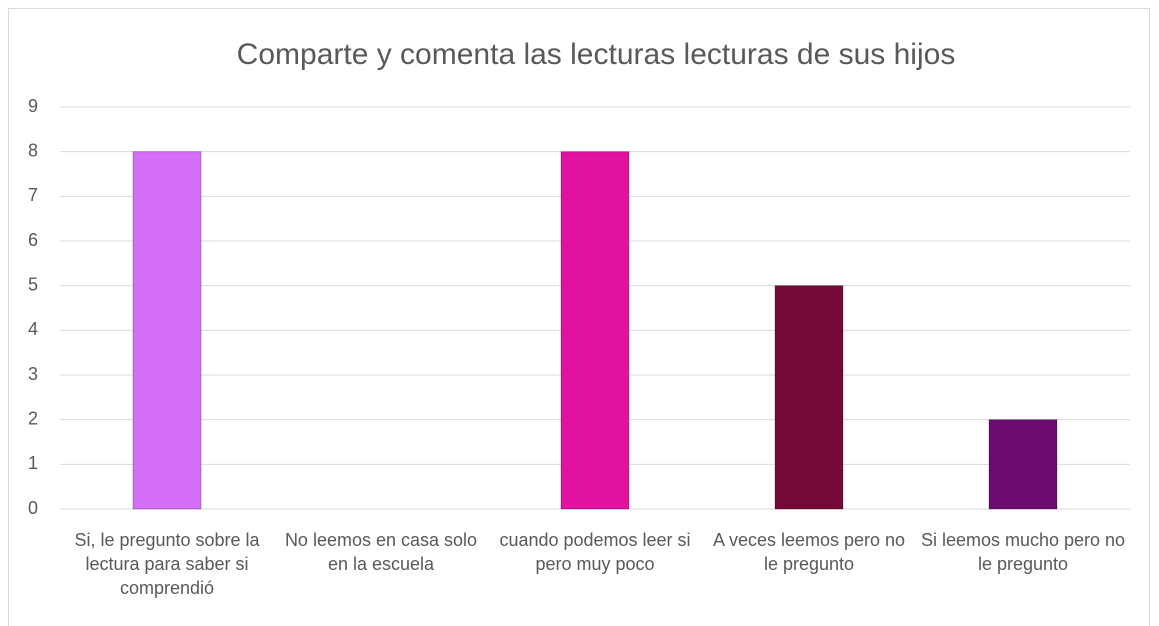  What do you see at coordinates (33, 240) in the screenshot?
I see `y-tick-label: 6` at bounding box center [33, 240].